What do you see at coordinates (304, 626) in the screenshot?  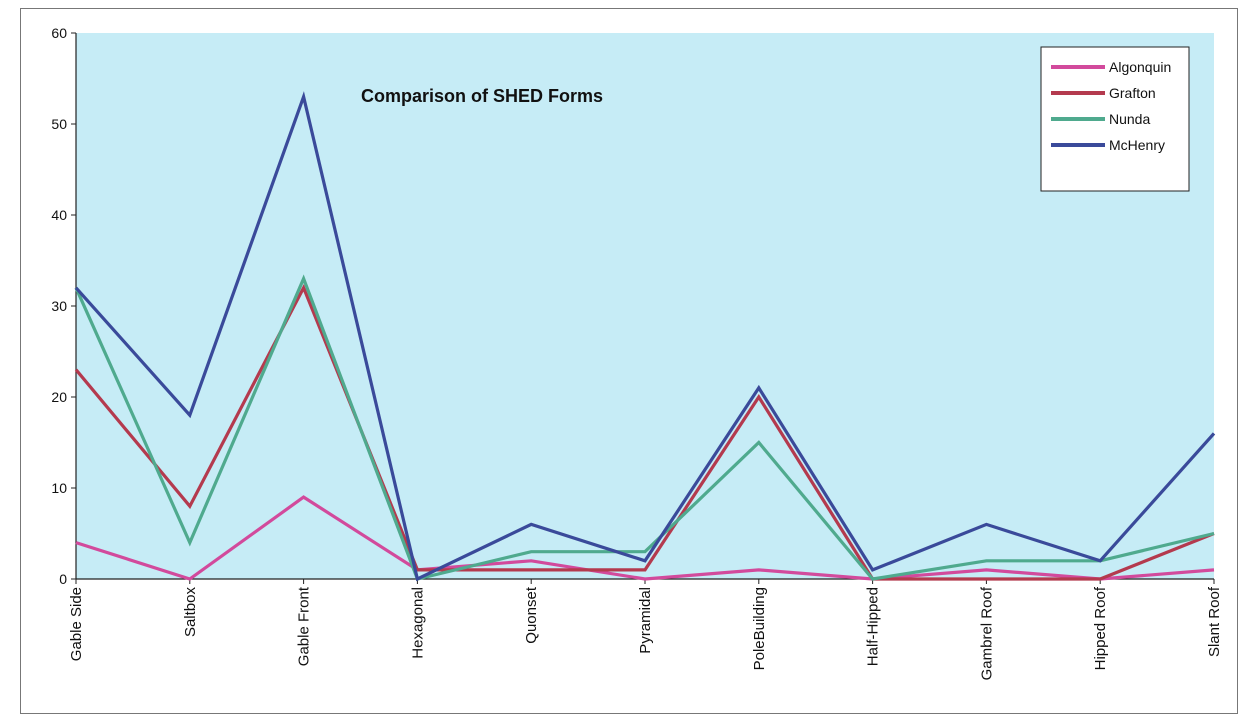 I see `x-tick-label: Gable Front` at bounding box center [304, 626].